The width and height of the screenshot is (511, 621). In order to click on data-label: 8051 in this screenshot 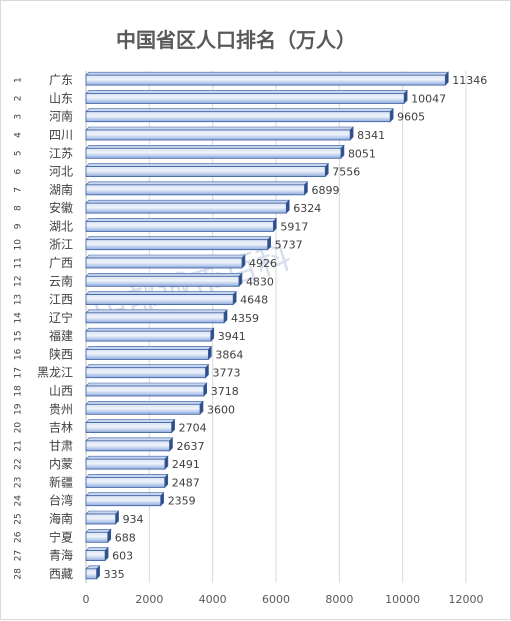, I will do `click(362, 153)`.